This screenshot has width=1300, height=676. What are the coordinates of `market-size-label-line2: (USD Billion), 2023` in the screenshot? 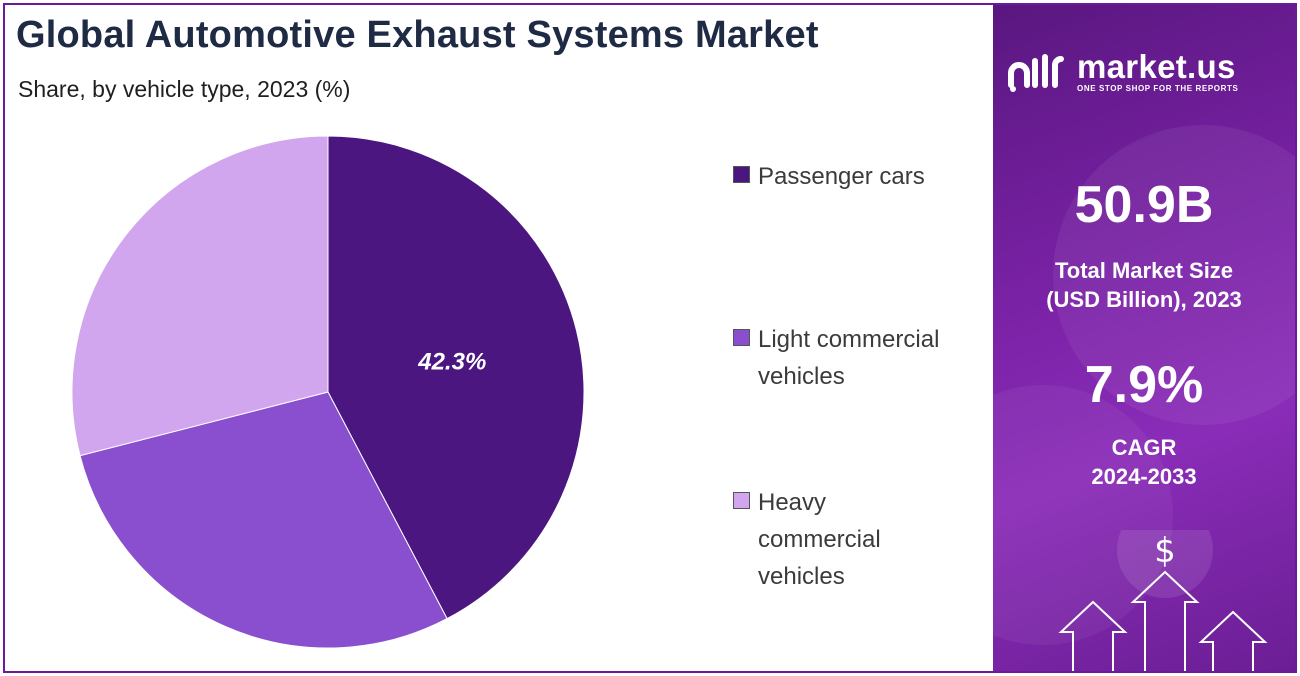 It's located at (1144, 299).